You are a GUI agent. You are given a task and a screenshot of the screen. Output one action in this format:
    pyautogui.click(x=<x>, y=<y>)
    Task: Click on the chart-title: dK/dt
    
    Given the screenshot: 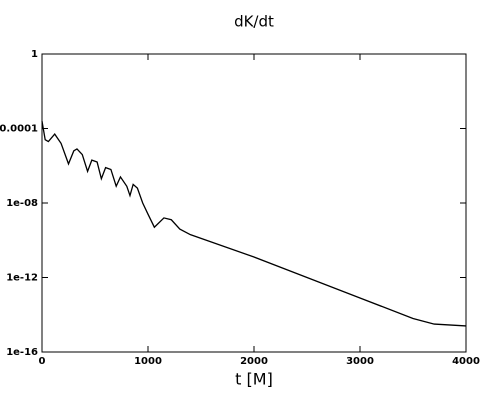 What is the action you would take?
    pyautogui.click(x=254, y=22)
    